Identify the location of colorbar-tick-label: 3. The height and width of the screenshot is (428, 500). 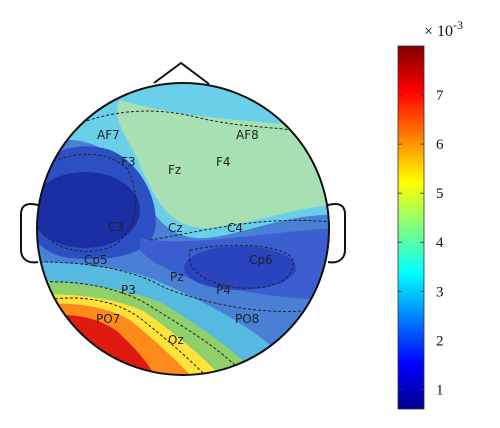
(440, 292).